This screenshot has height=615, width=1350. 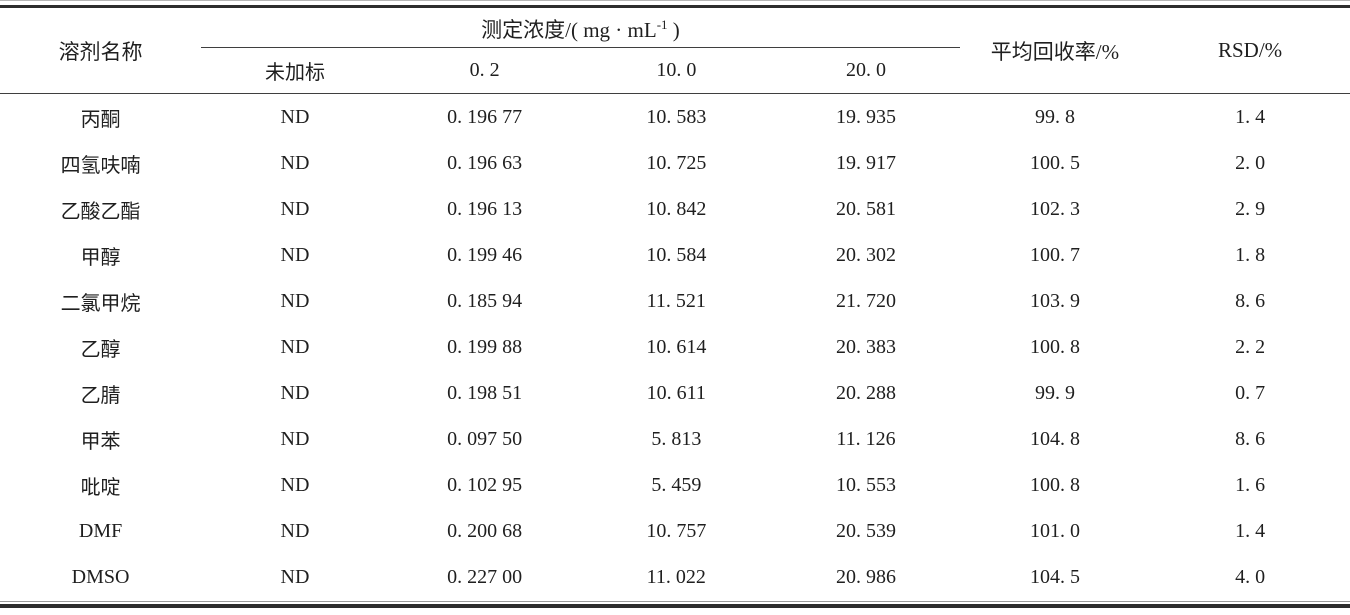 What do you see at coordinates (1054, 576) in the screenshot?
I see `cell-recovery: 104. 5` at bounding box center [1054, 576].